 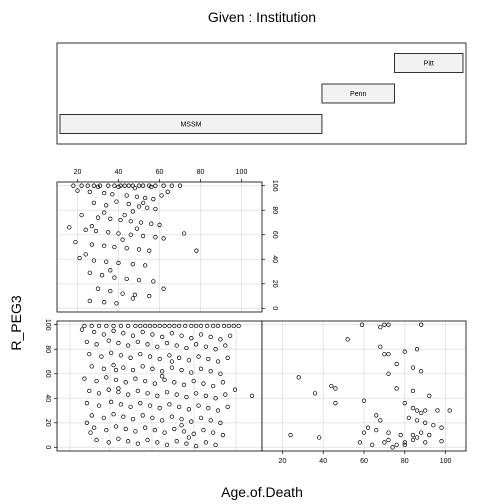 What do you see at coordinates (358, 93) in the screenshot?
I see `given-bar-penn` at bounding box center [358, 93].